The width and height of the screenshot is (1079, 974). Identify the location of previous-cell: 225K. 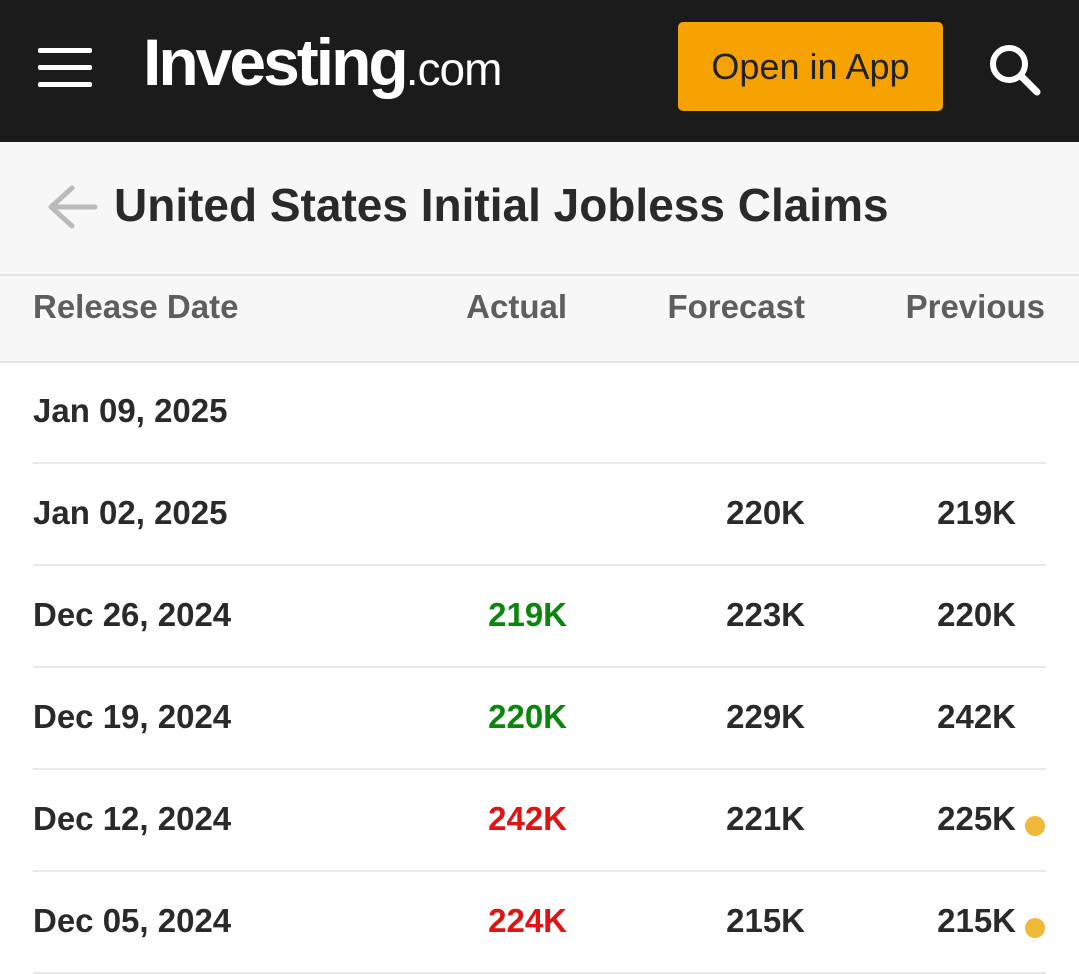
(976, 818).